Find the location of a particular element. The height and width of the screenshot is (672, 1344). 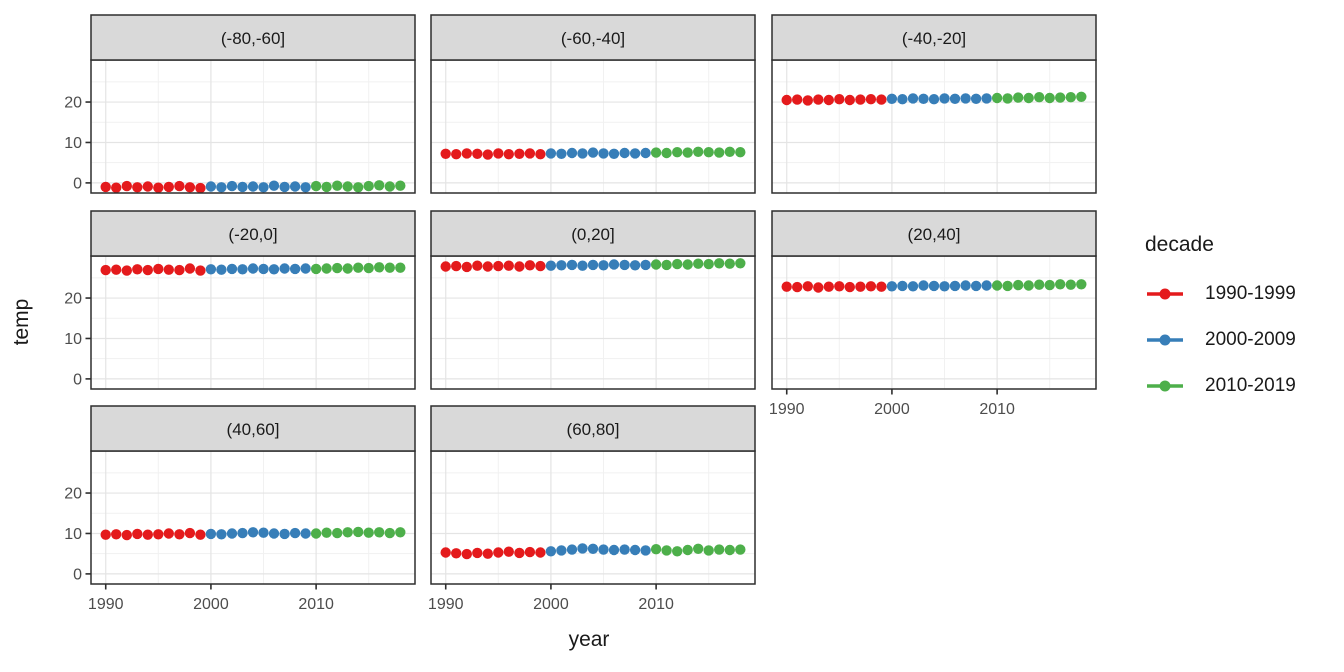

legend-entry-1990-1999: 1990-1999 is located at coordinates (1220, 294).